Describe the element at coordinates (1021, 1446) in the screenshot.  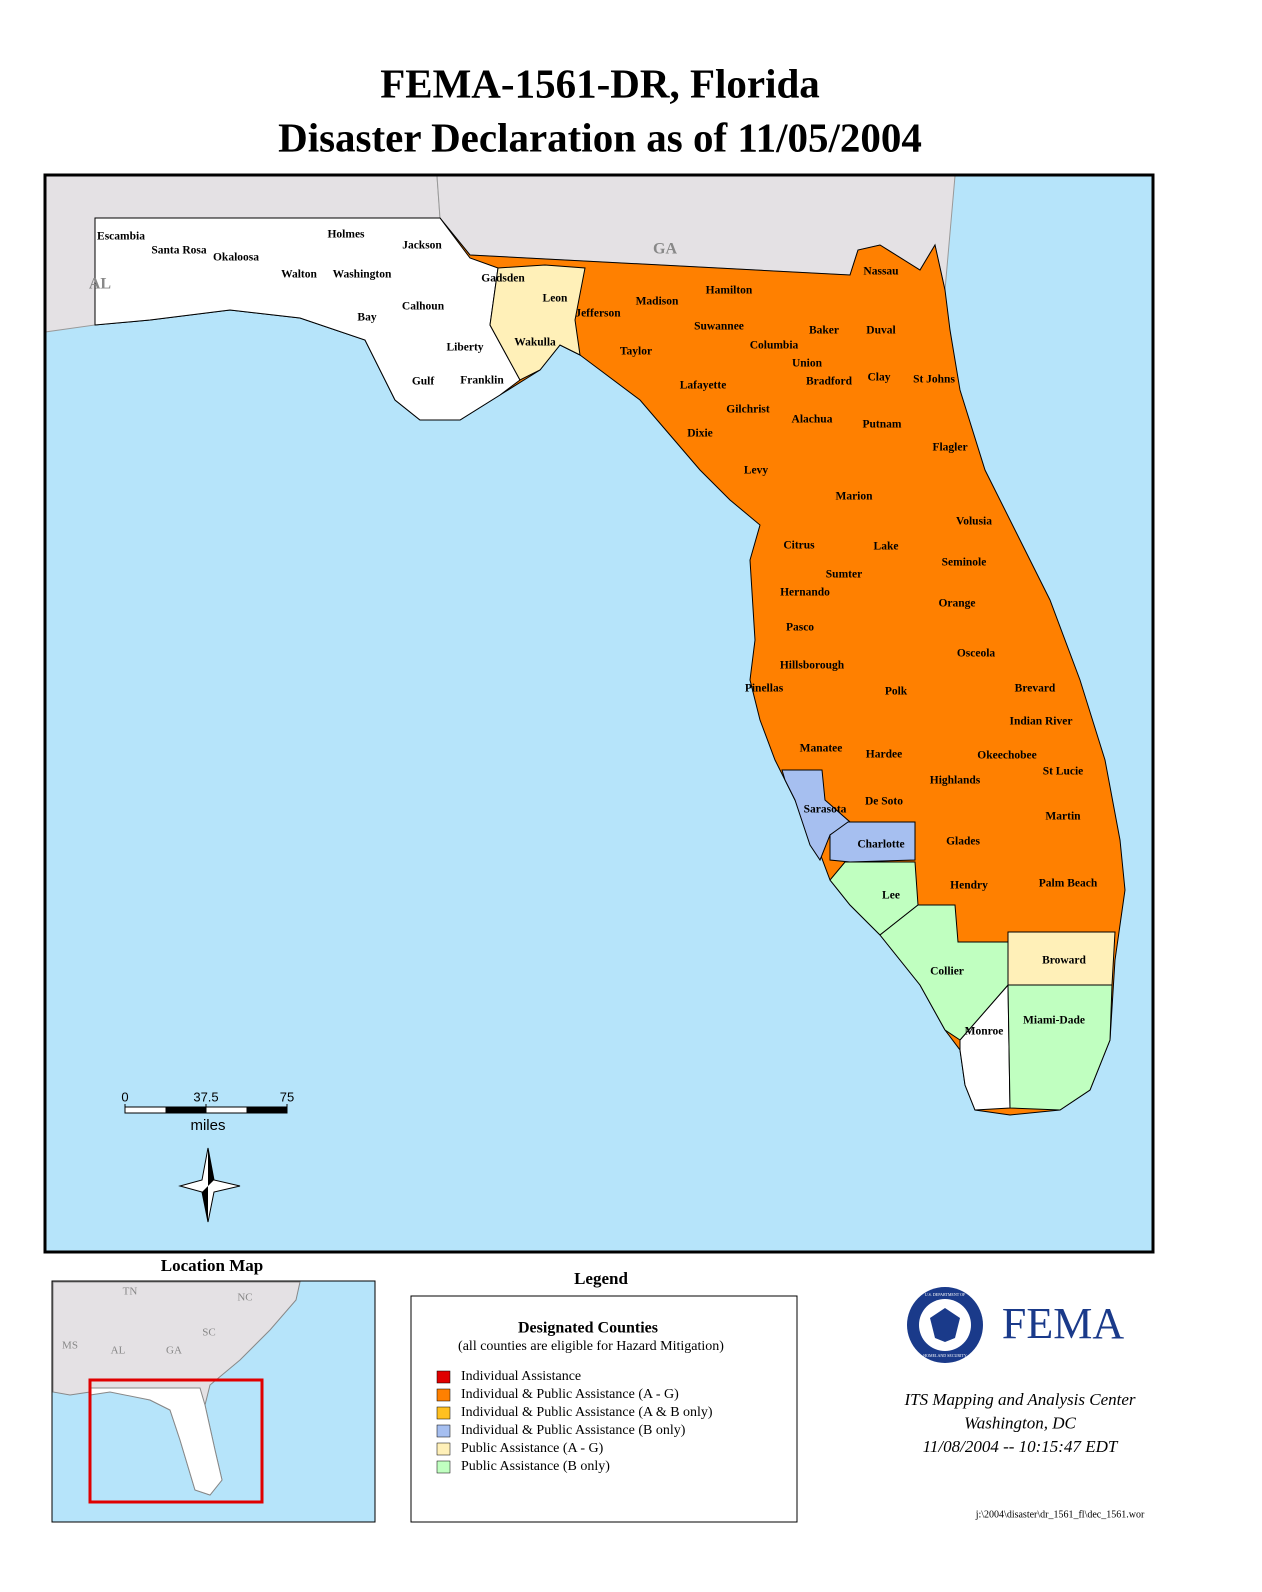
I see `credit: 11/08/2004 -- 10:15:47 EDT` at that location.